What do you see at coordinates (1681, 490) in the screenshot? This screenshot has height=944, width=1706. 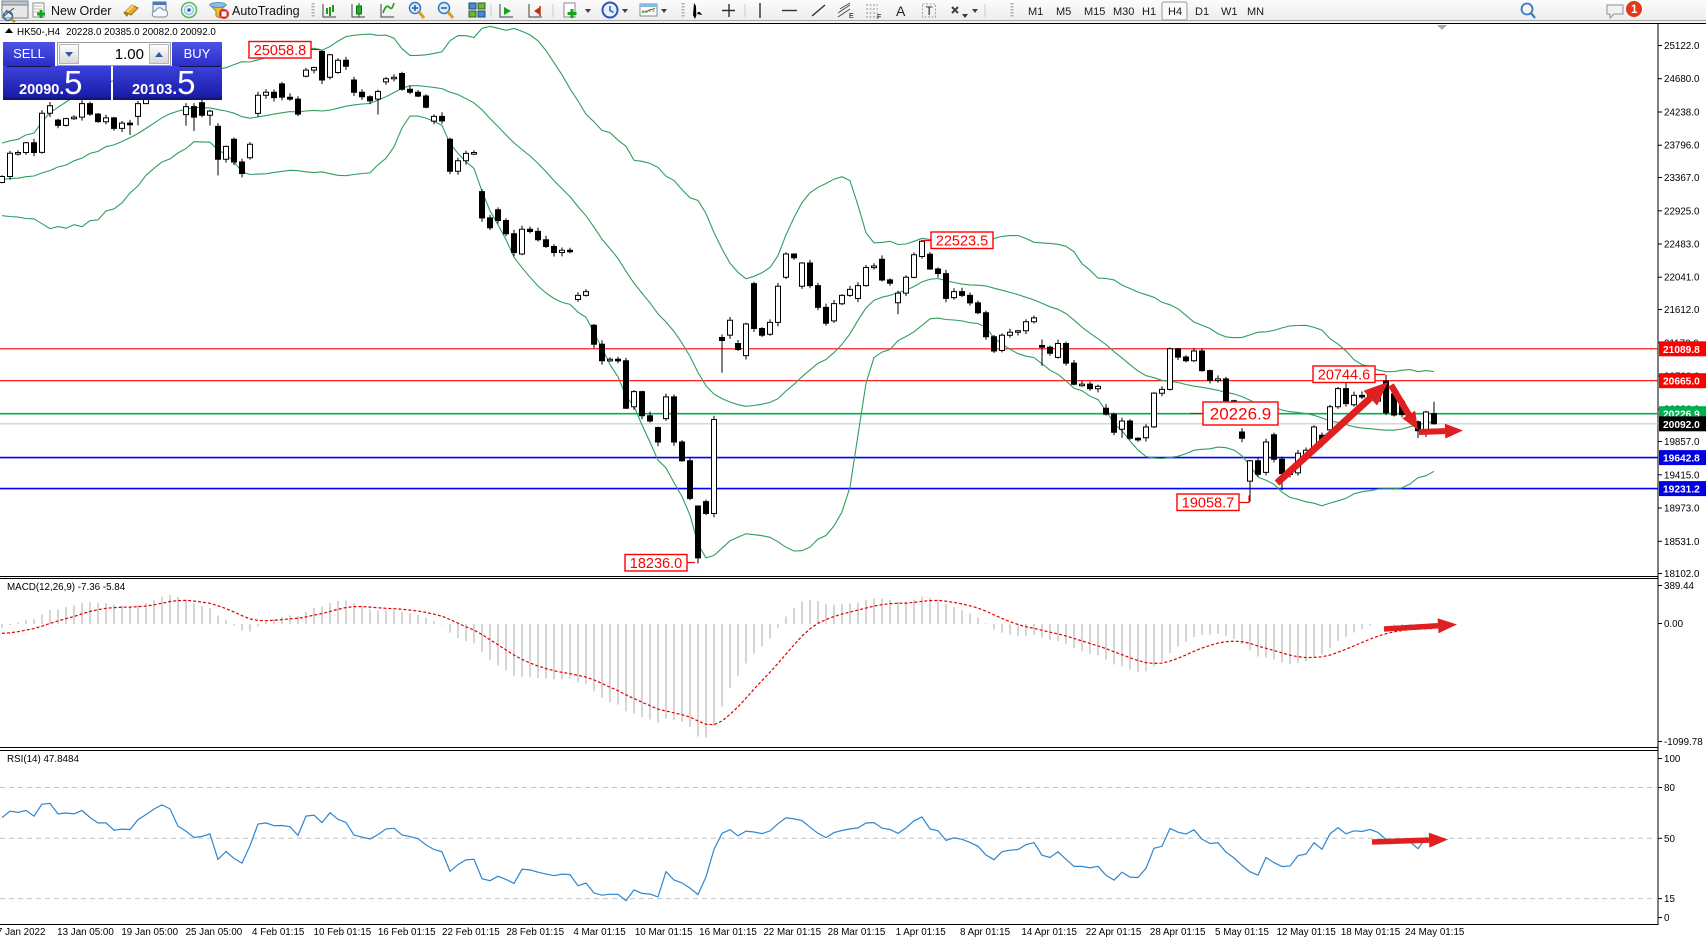 I see `svg-text: 19231.2` at bounding box center [1681, 490].